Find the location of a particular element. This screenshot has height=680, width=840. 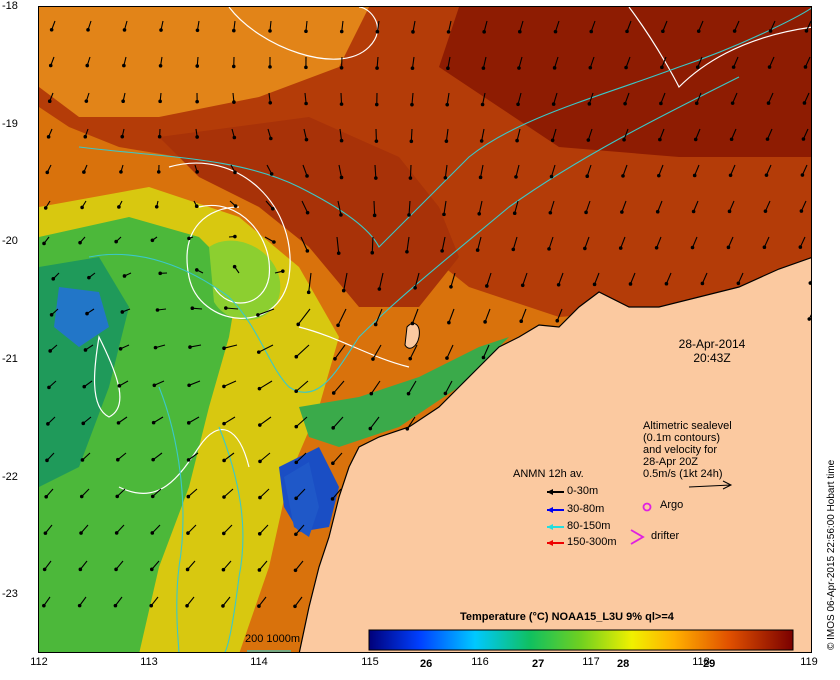

anmn-legend-label-1: 30-80m is located at coordinates (586, 509).